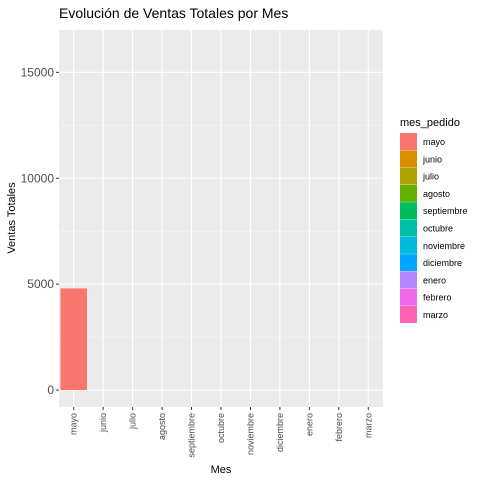  What do you see at coordinates (442, 263) in the screenshot?
I see `legend-label-diciembre: diciembre` at bounding box center [442, 263].